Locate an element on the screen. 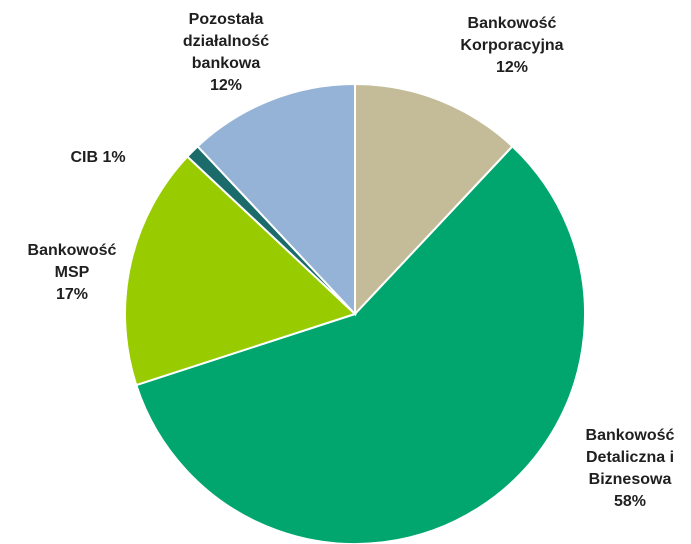  slice-label-1: Bankowość Korporacyjna 12% is located at coordinates (511, 45).